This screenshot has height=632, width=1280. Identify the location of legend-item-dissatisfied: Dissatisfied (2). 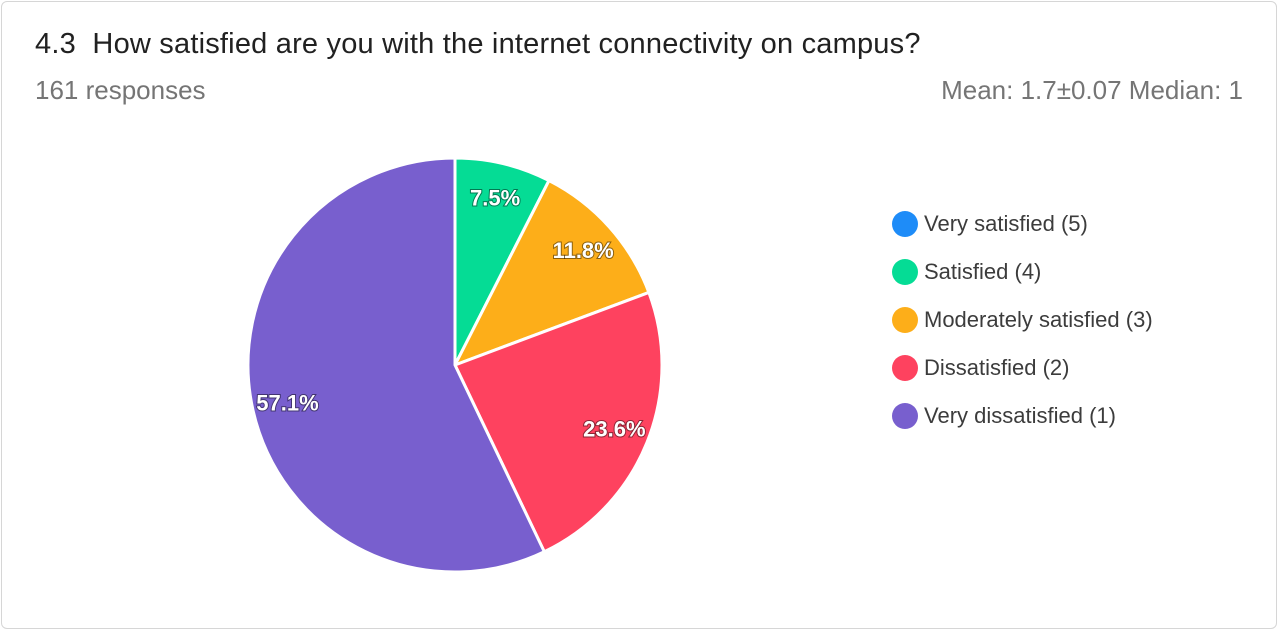
(1022, 368).